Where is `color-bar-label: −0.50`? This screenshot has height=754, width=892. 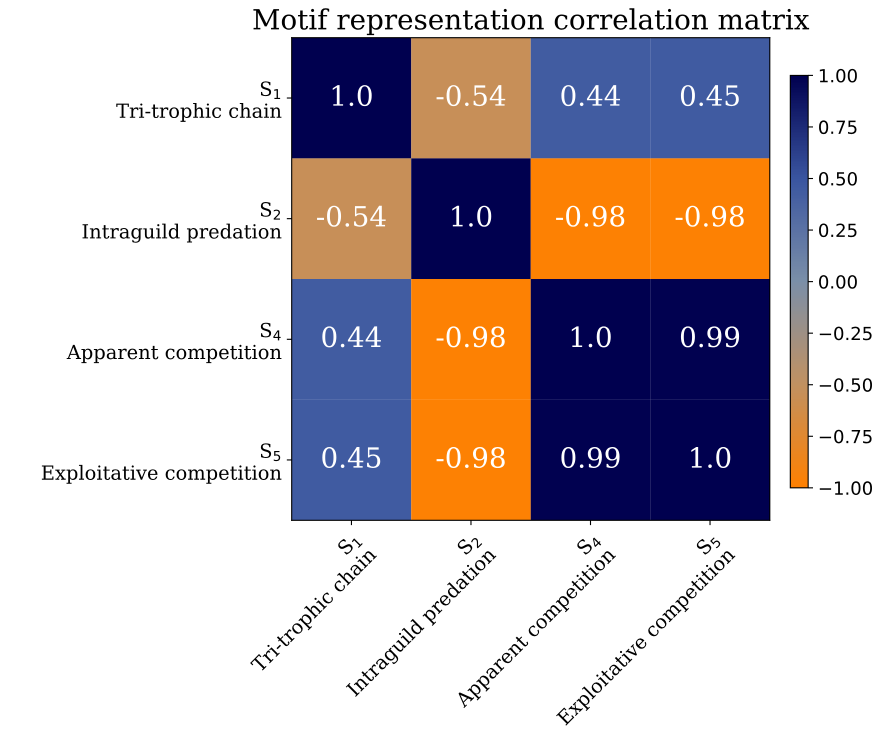 color-bar-label: −0.50 is located at coordinates (846, 385).